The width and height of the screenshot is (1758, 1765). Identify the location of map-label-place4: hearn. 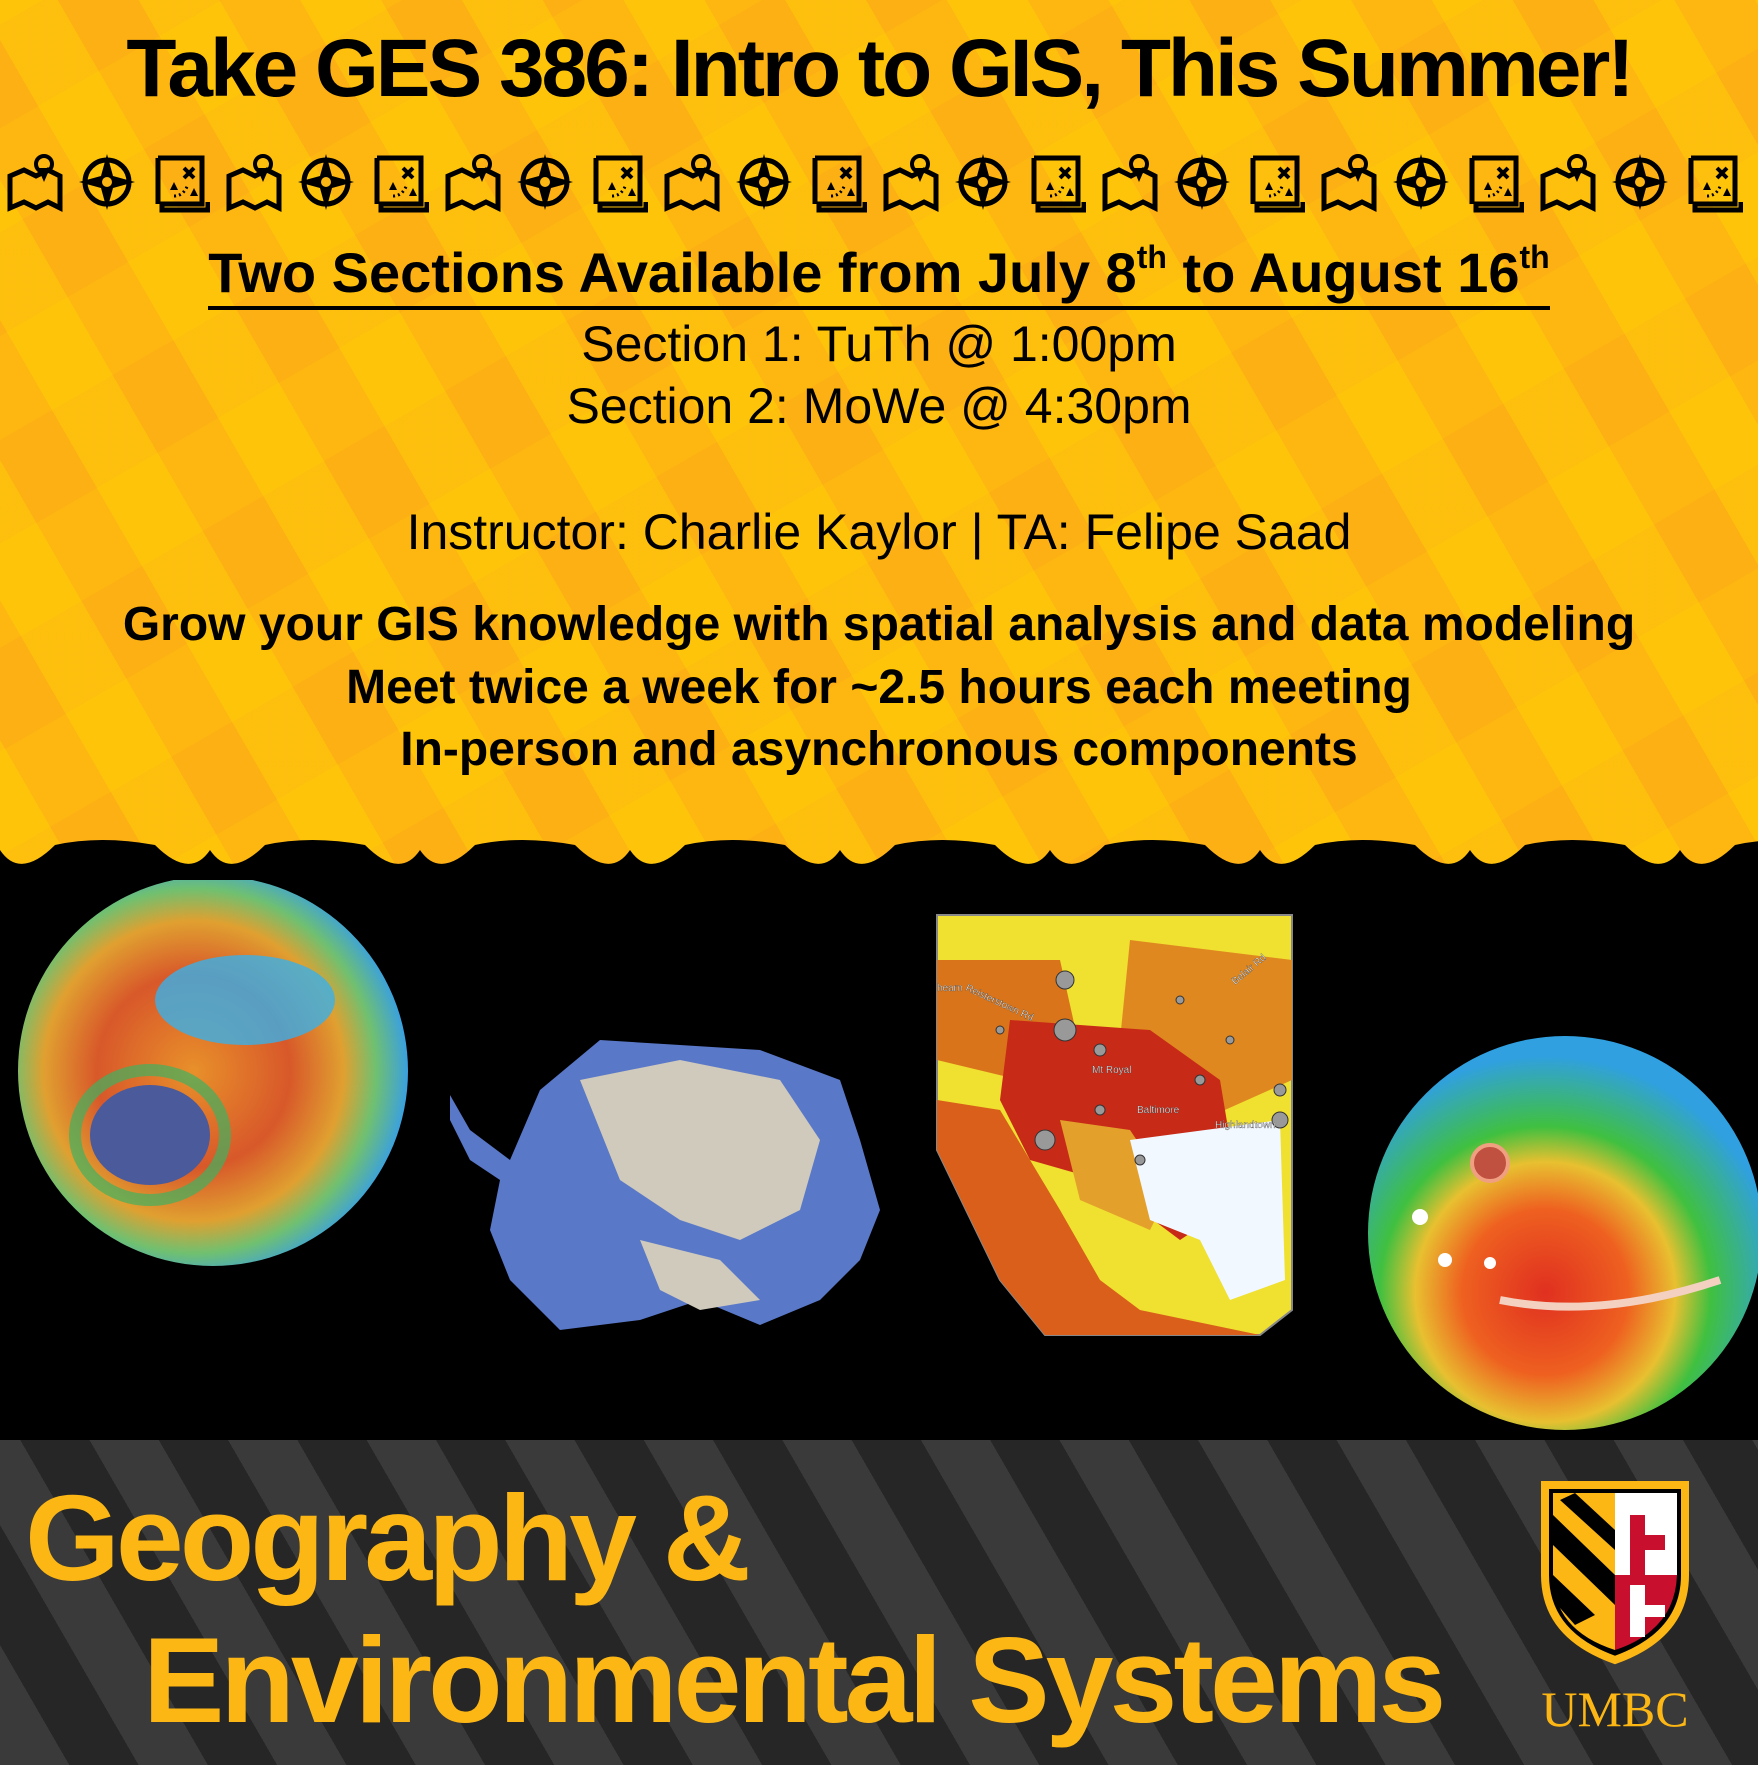
(950, 988).